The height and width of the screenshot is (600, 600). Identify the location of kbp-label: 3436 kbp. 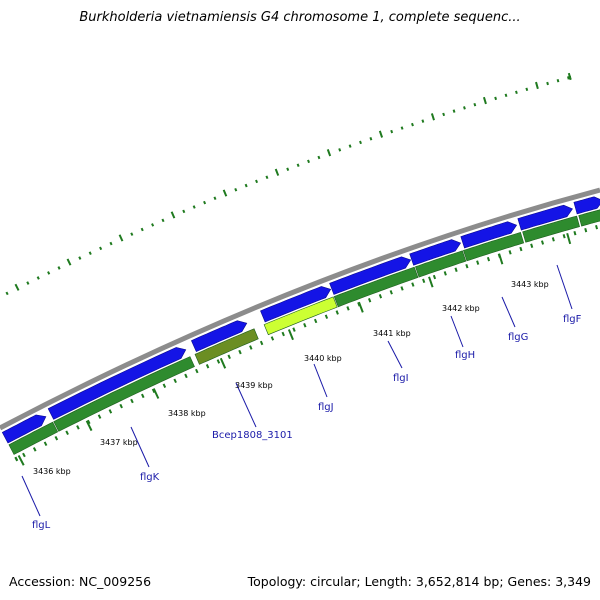
(52, 471).